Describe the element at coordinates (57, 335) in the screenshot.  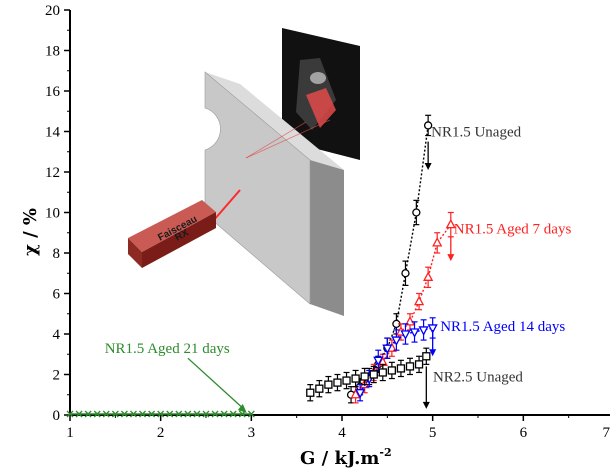
I see `y-tick-label: 4` at that location.